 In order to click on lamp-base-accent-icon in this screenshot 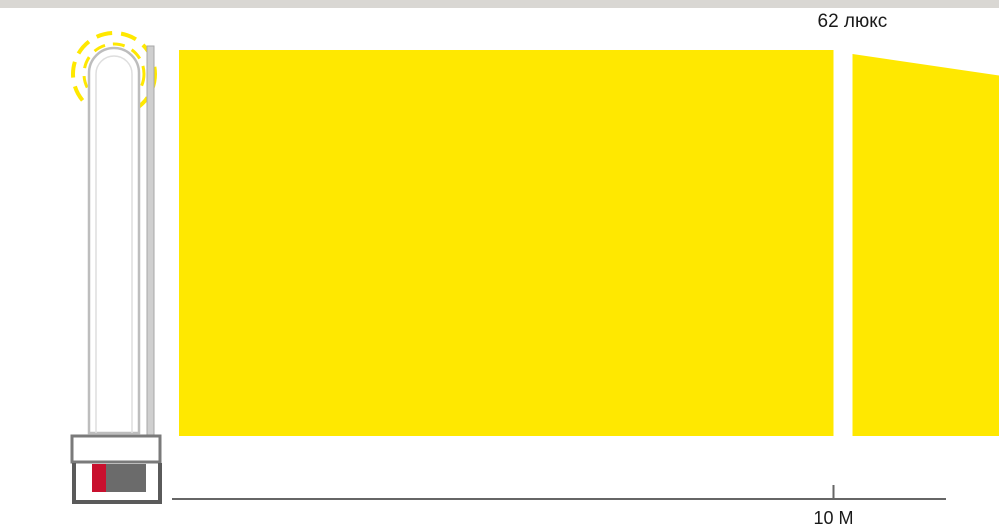, I will do `click(99, 478)`.